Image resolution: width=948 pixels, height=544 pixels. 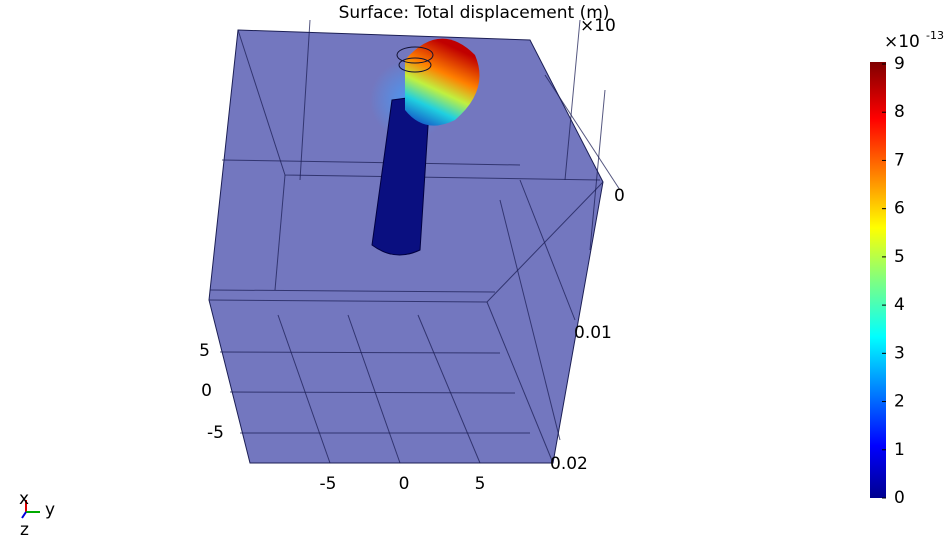 I want to click on colorbar-exponent: -13, so click(x=935, y=35).